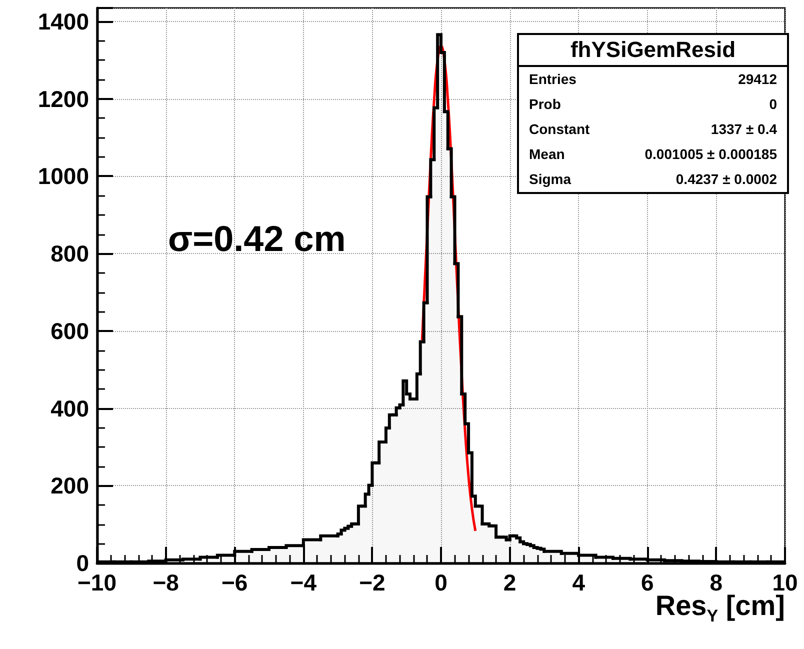  Describe the element at coordinates (545, 104) in the screenshot. I see `annotation: Prob` at that location.